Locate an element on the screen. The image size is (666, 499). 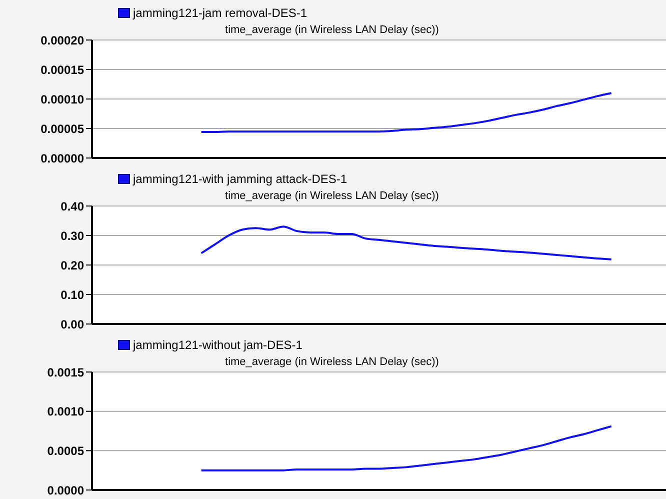
y-tick-label: 0.00020 is located at coordinates (62, 40).